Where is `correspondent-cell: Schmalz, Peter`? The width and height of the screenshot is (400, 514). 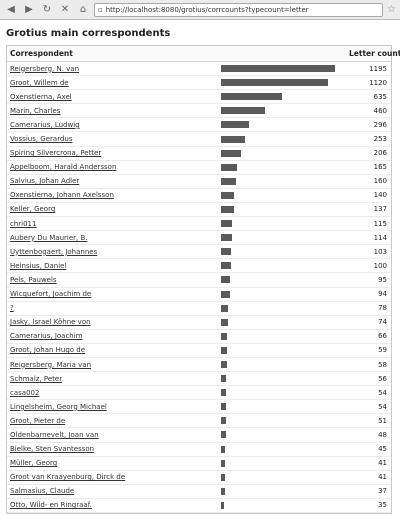 correspondent-cell: Schmalz, Peter is located at coordinates (114, 379).